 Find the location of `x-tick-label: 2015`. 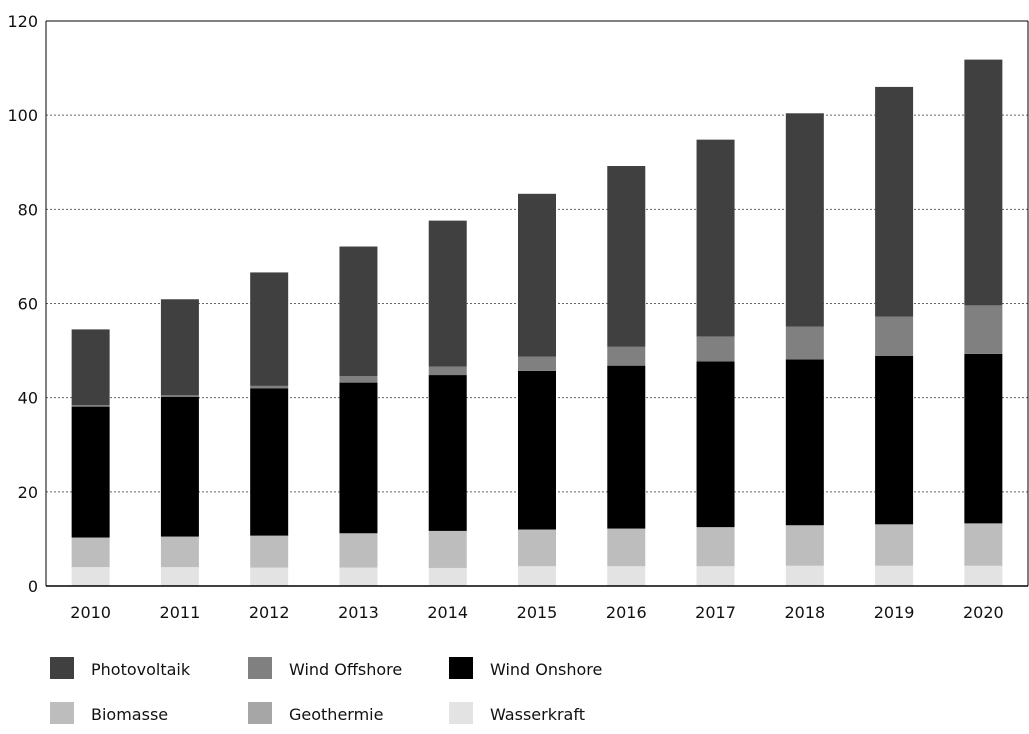

x-tick-label: 2015 is located at coordinates (537, 612).